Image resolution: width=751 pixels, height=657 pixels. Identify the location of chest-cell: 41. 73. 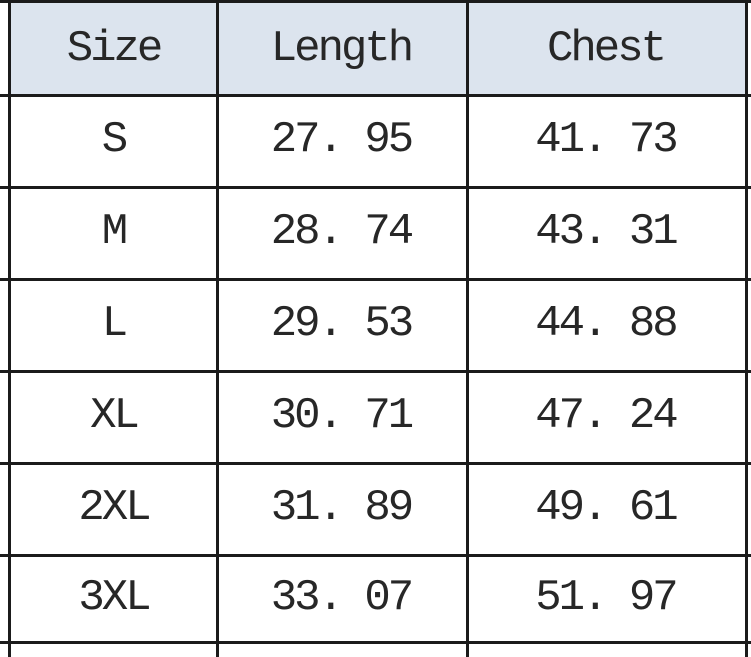
(605, 140).